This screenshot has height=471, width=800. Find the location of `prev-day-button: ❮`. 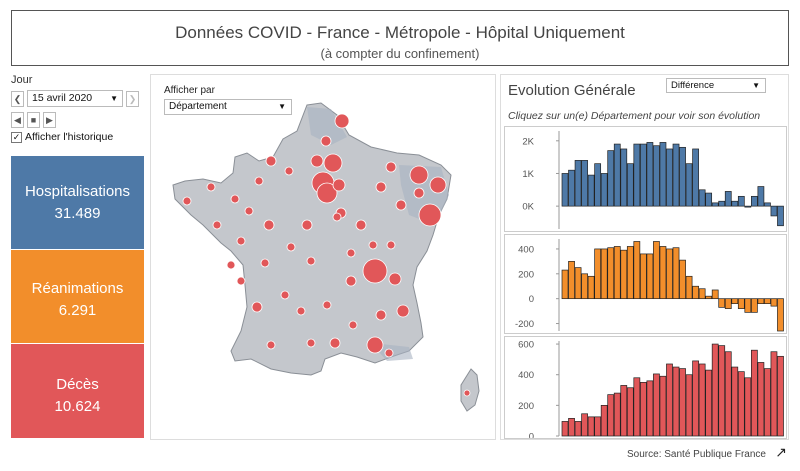

prev-day-button: ❮ is located at coordinates (17, 98).